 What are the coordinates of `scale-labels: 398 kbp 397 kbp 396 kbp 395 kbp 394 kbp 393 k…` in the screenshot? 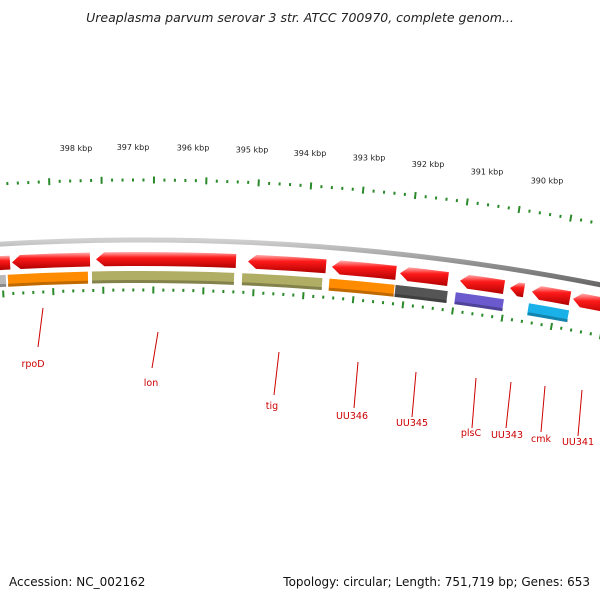 It's located at (312, 164).